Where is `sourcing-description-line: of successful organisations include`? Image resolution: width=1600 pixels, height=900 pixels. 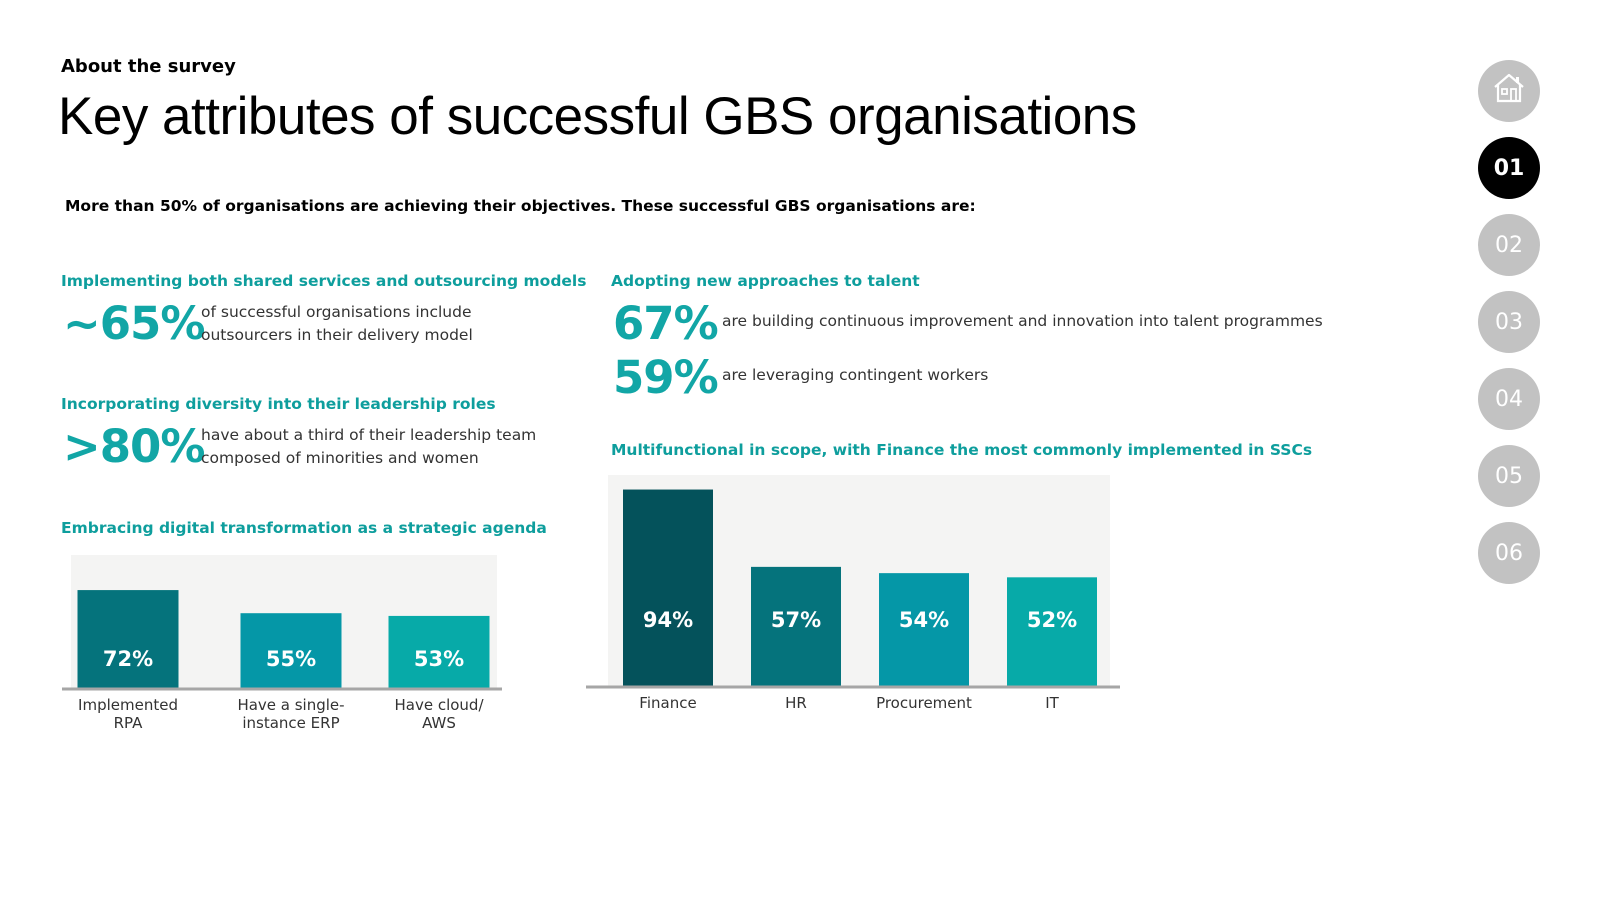
sourcing-description-line: of successful organisations include is located at coordinates (336, 312).